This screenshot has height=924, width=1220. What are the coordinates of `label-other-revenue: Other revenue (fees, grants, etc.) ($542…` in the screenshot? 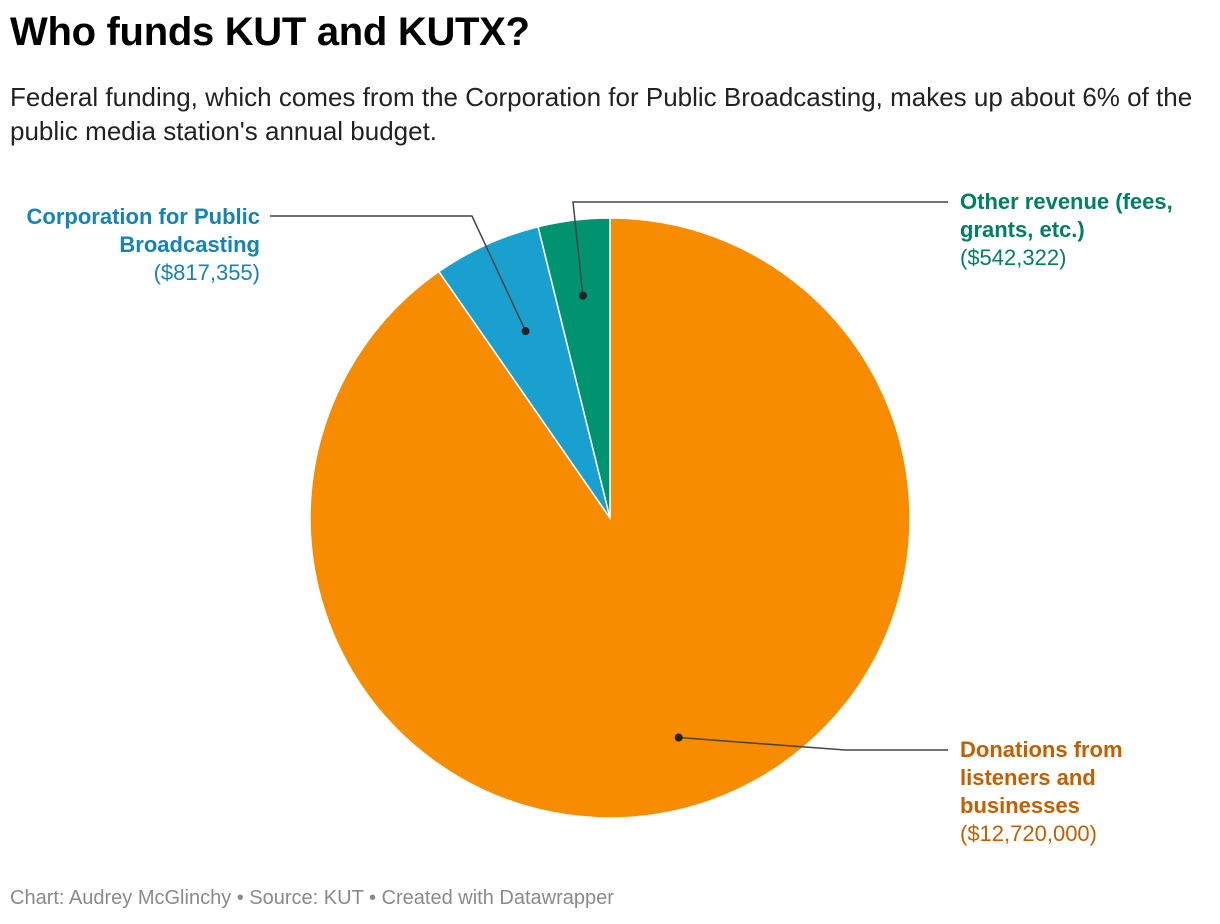 It's located at (1080, 230).